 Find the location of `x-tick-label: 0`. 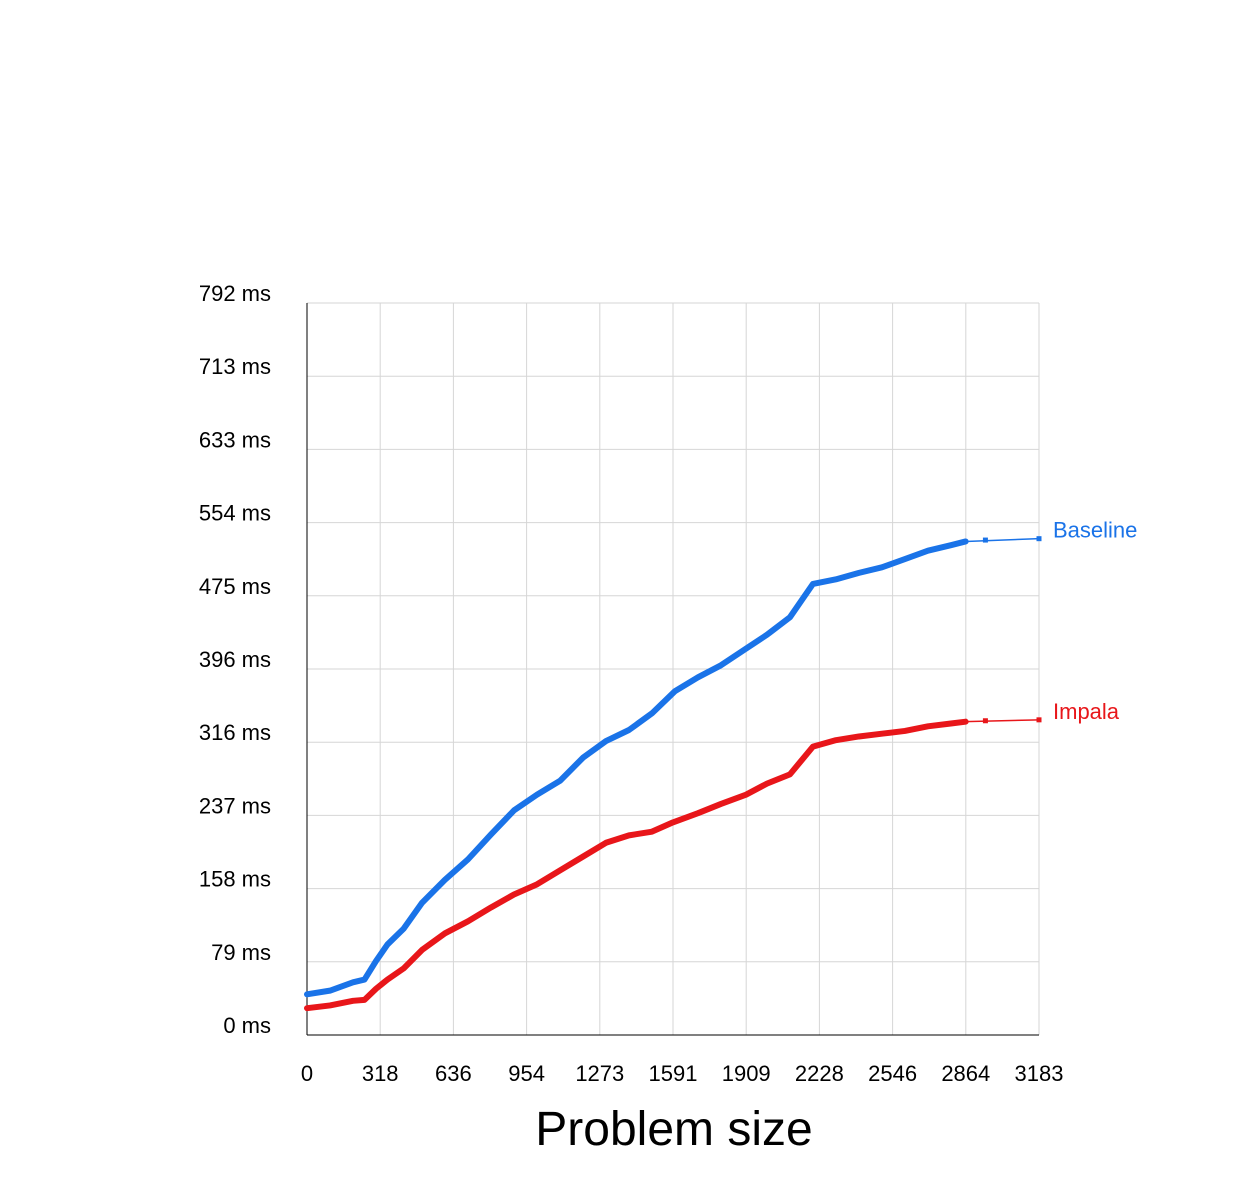

x-tick-label: 0 is located at coordinates (307, 1073).